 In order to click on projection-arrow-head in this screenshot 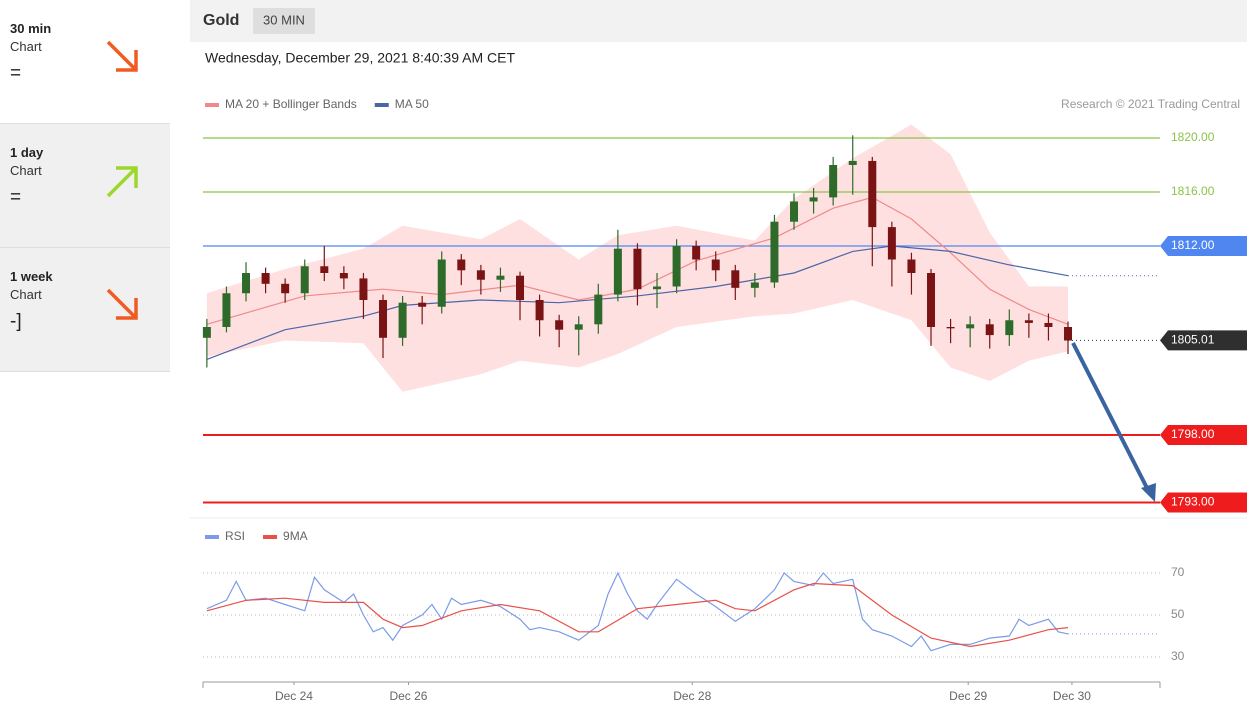, I will do `click(1148, 492)`.